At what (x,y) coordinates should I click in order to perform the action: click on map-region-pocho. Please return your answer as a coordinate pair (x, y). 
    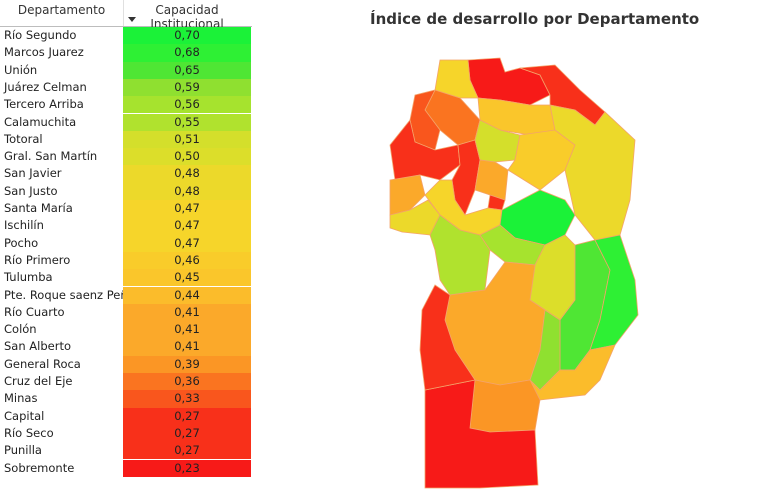
    Looking at the image, I should click on (425, 150).